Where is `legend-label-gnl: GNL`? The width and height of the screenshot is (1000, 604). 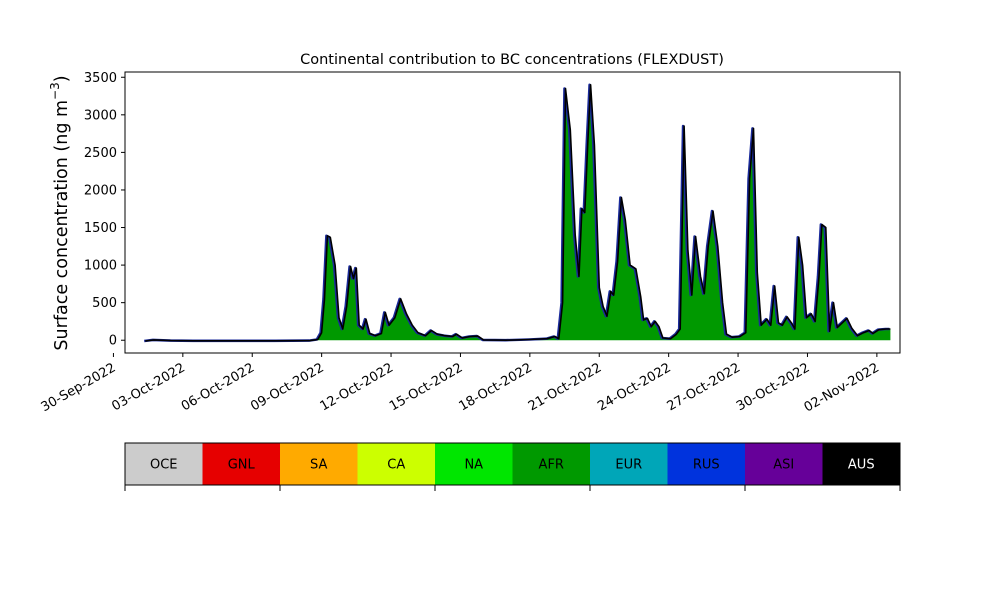 legend-label-gnl: GNL is located at coordinates (242, 465).